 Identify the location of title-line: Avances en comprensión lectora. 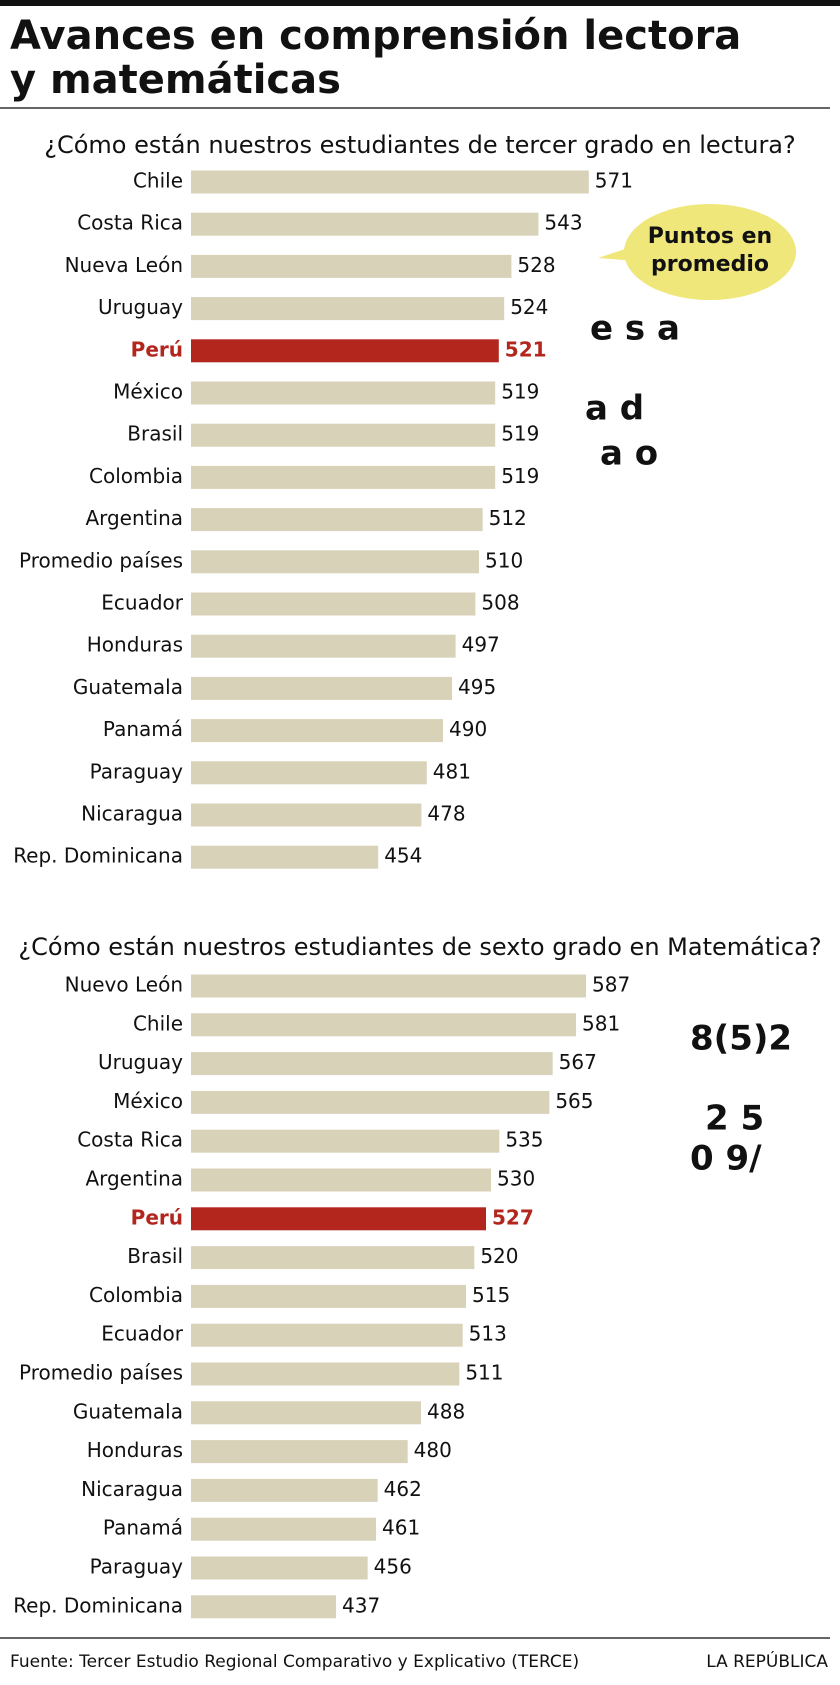
(375, 36).